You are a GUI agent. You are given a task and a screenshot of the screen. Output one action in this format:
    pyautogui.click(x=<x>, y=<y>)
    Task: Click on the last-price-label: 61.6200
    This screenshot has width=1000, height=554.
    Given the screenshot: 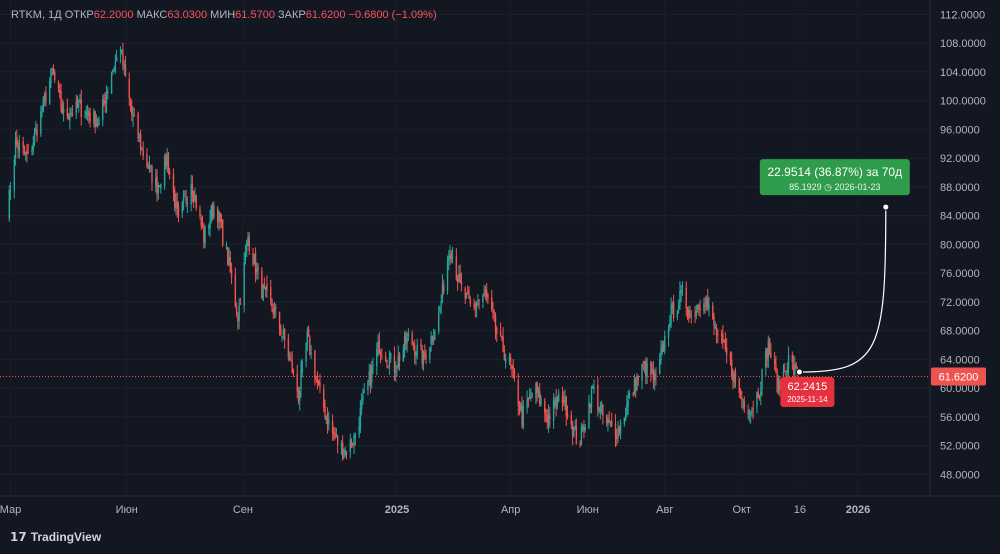 What is the action you would take?
    pyautogui.click(x=958, y=376)
    